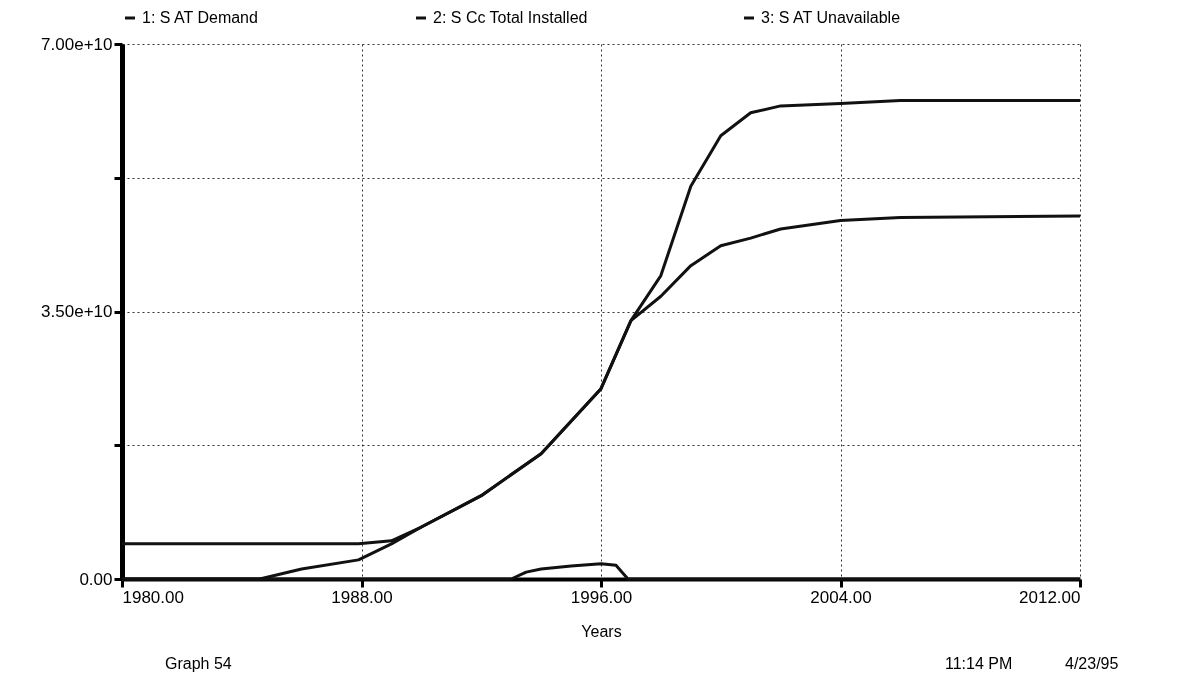 This screenshot has width=1181, height=692. What do you see at coordinates (510, 17) in the screenshot?
I see `legend-label: 2: S Cc Total Installed` at bounding box center [510, 17].